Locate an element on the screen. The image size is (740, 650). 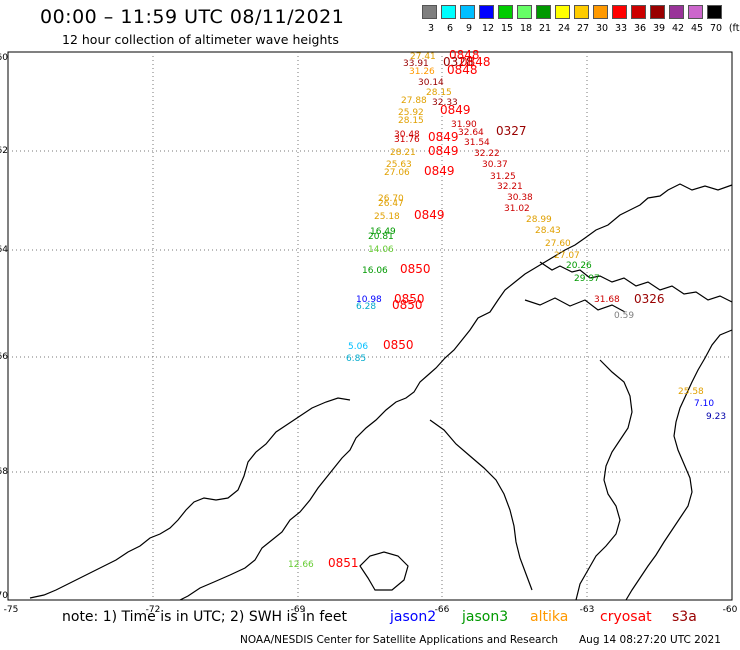
wave-label: 5.06 is located at coordinates (358, 347).